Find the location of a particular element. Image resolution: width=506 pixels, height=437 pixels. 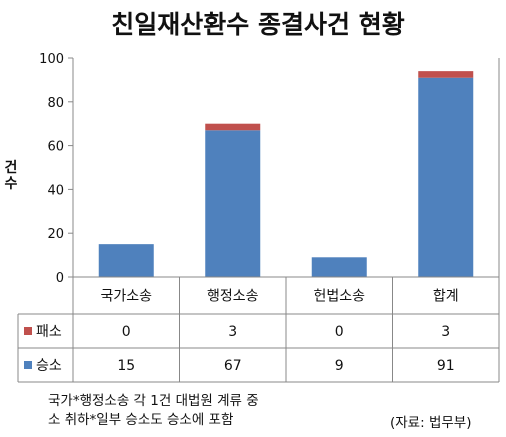

footnote-line-2: 소 취하*일부 승소도 승소에 포함 is located at coordinates (141, 420).